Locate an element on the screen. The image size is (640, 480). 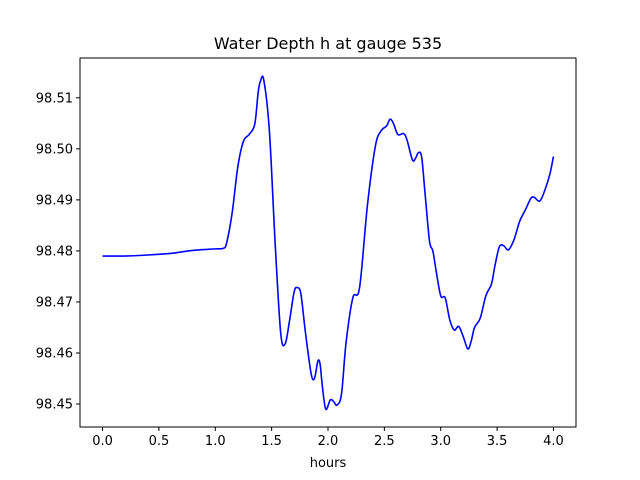
y-tick-label: 98.50 is located at coordinates (54, 149).